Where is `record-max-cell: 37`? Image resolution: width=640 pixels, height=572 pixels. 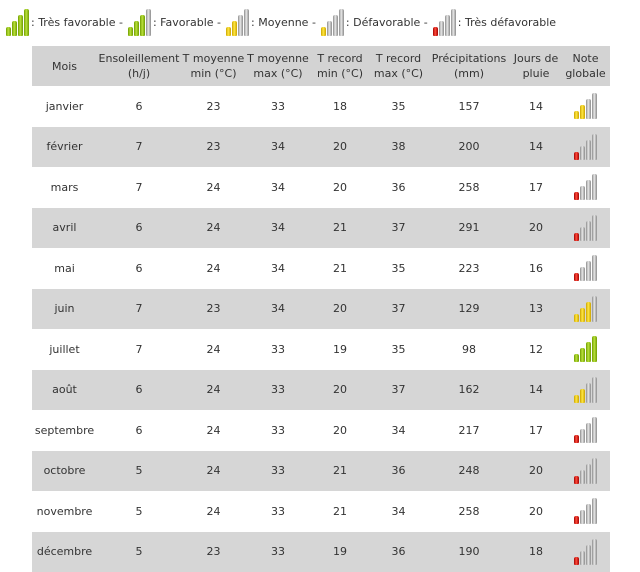 record-max-cell: 37 is located at coordinates (398, 309).